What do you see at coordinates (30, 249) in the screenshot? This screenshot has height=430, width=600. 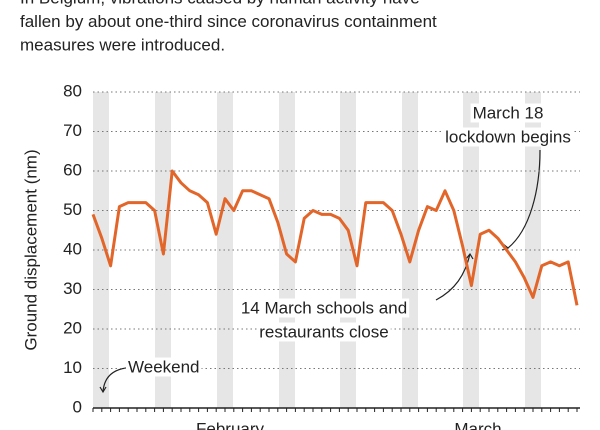 I see `y-axis-label: Ground displacement (nm)` at bounding box center [30, 249].